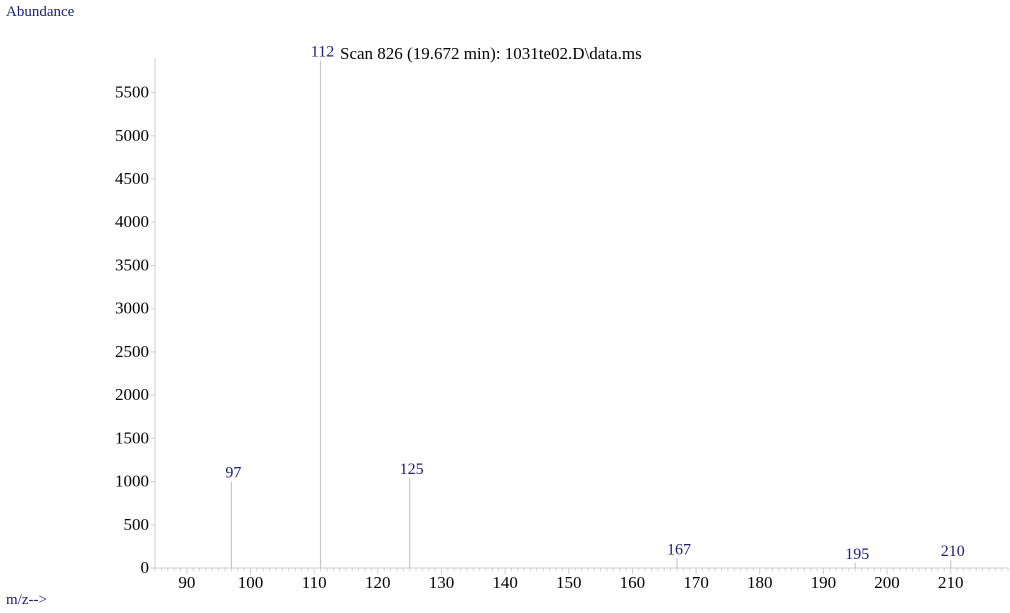  Describe the element at coordinates (132, 135) in the screenshot. I see `y-tick-label: 5000` at that location.